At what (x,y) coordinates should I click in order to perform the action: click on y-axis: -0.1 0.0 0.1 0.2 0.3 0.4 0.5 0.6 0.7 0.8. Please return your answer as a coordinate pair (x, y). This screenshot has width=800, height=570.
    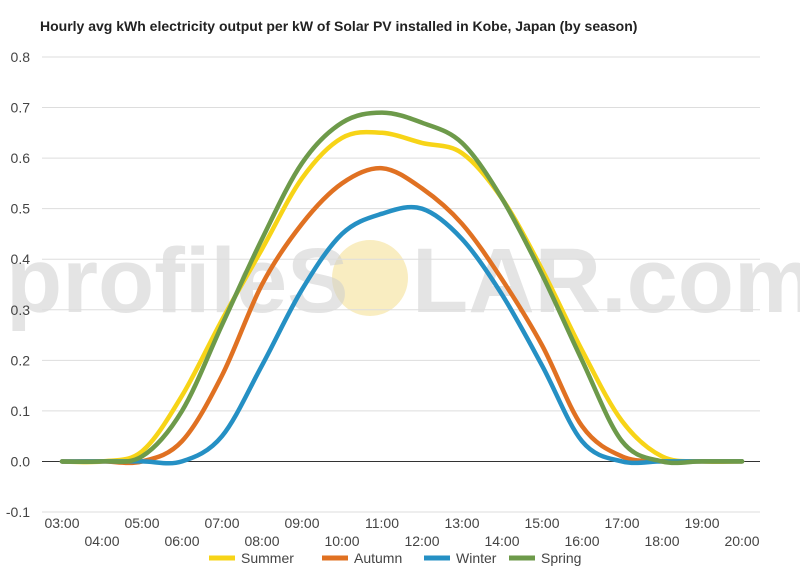
    Looking at the image, I should click on (18, 284).